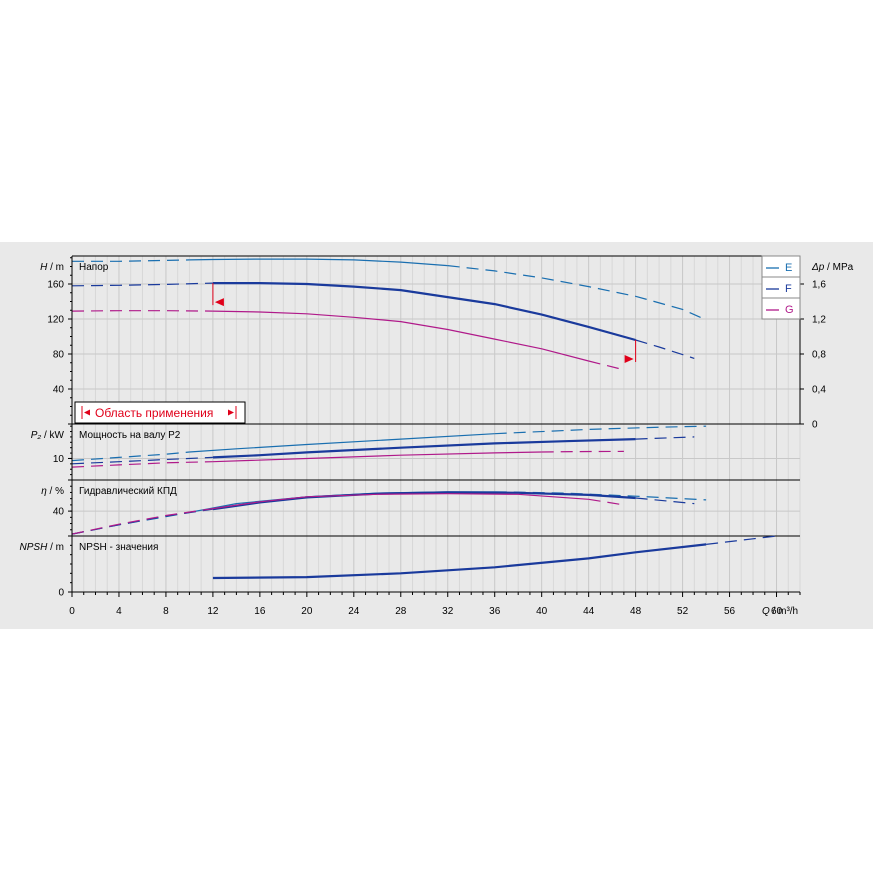 This screenshot has height=873, width=873. I want to click on x-tick-label: 12, so click(213, 611).